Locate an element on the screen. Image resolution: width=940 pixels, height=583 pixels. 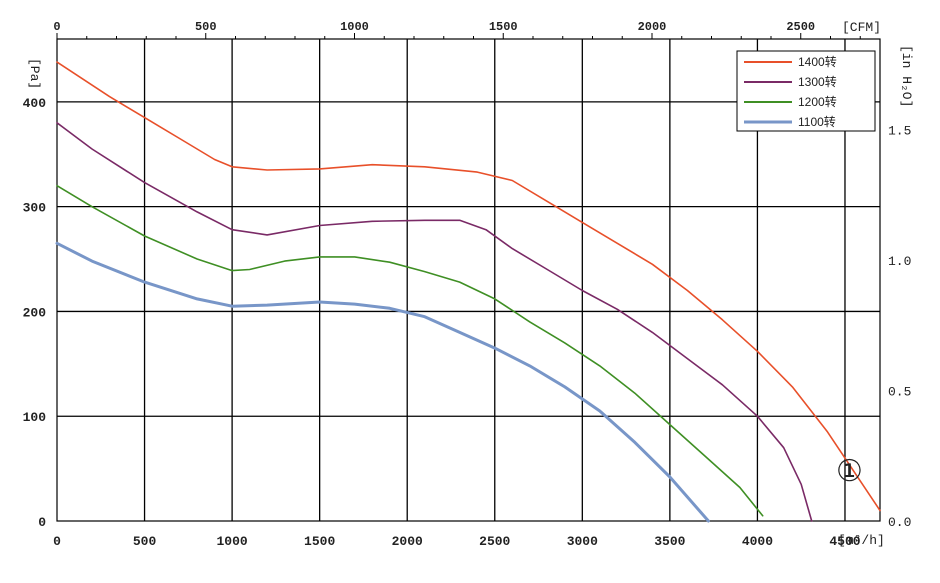
x2-tick-label-4: 2000 is located at coordinates (652, 27).